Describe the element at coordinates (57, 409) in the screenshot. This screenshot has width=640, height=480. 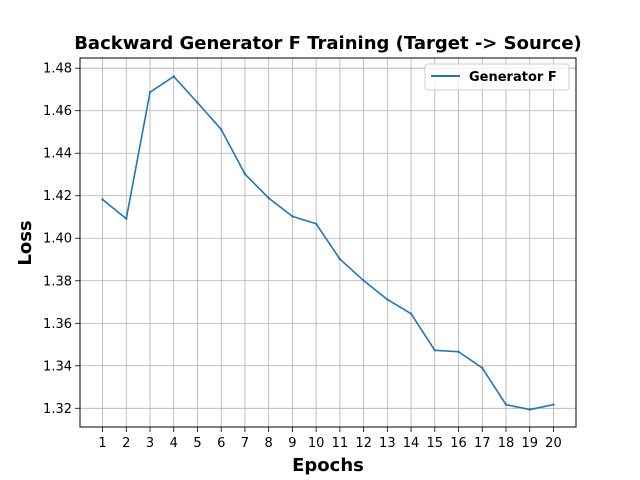
I see `y-tick-label: 1.32` at that location.